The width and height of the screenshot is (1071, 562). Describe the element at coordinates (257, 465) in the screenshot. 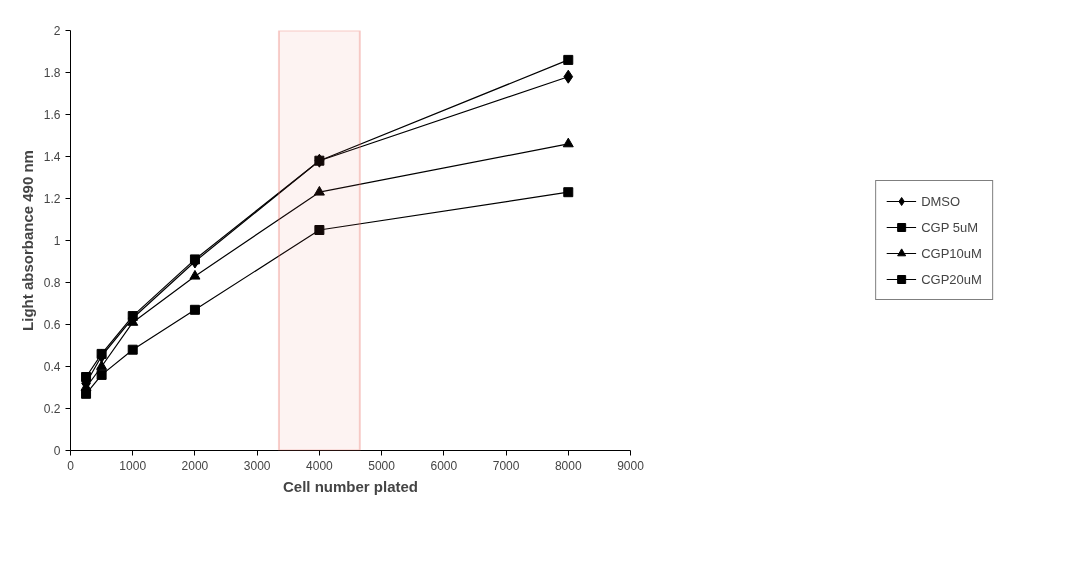

I see `x-tick-label: 3000` at that location.